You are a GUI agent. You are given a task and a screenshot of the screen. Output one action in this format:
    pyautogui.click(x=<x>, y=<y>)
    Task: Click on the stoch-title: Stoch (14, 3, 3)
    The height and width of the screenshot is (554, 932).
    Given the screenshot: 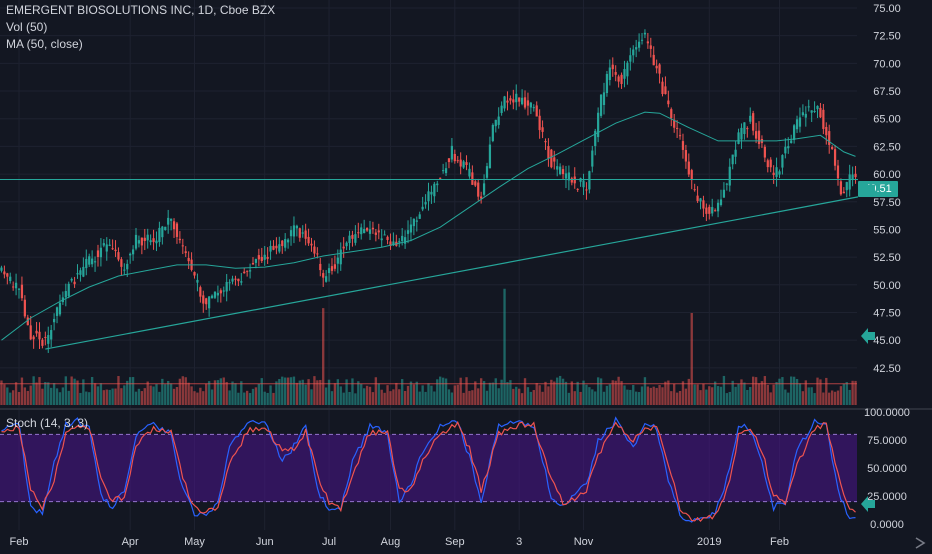 What is the action you would take?
    pyautogui.click(x=47, y=423)
    